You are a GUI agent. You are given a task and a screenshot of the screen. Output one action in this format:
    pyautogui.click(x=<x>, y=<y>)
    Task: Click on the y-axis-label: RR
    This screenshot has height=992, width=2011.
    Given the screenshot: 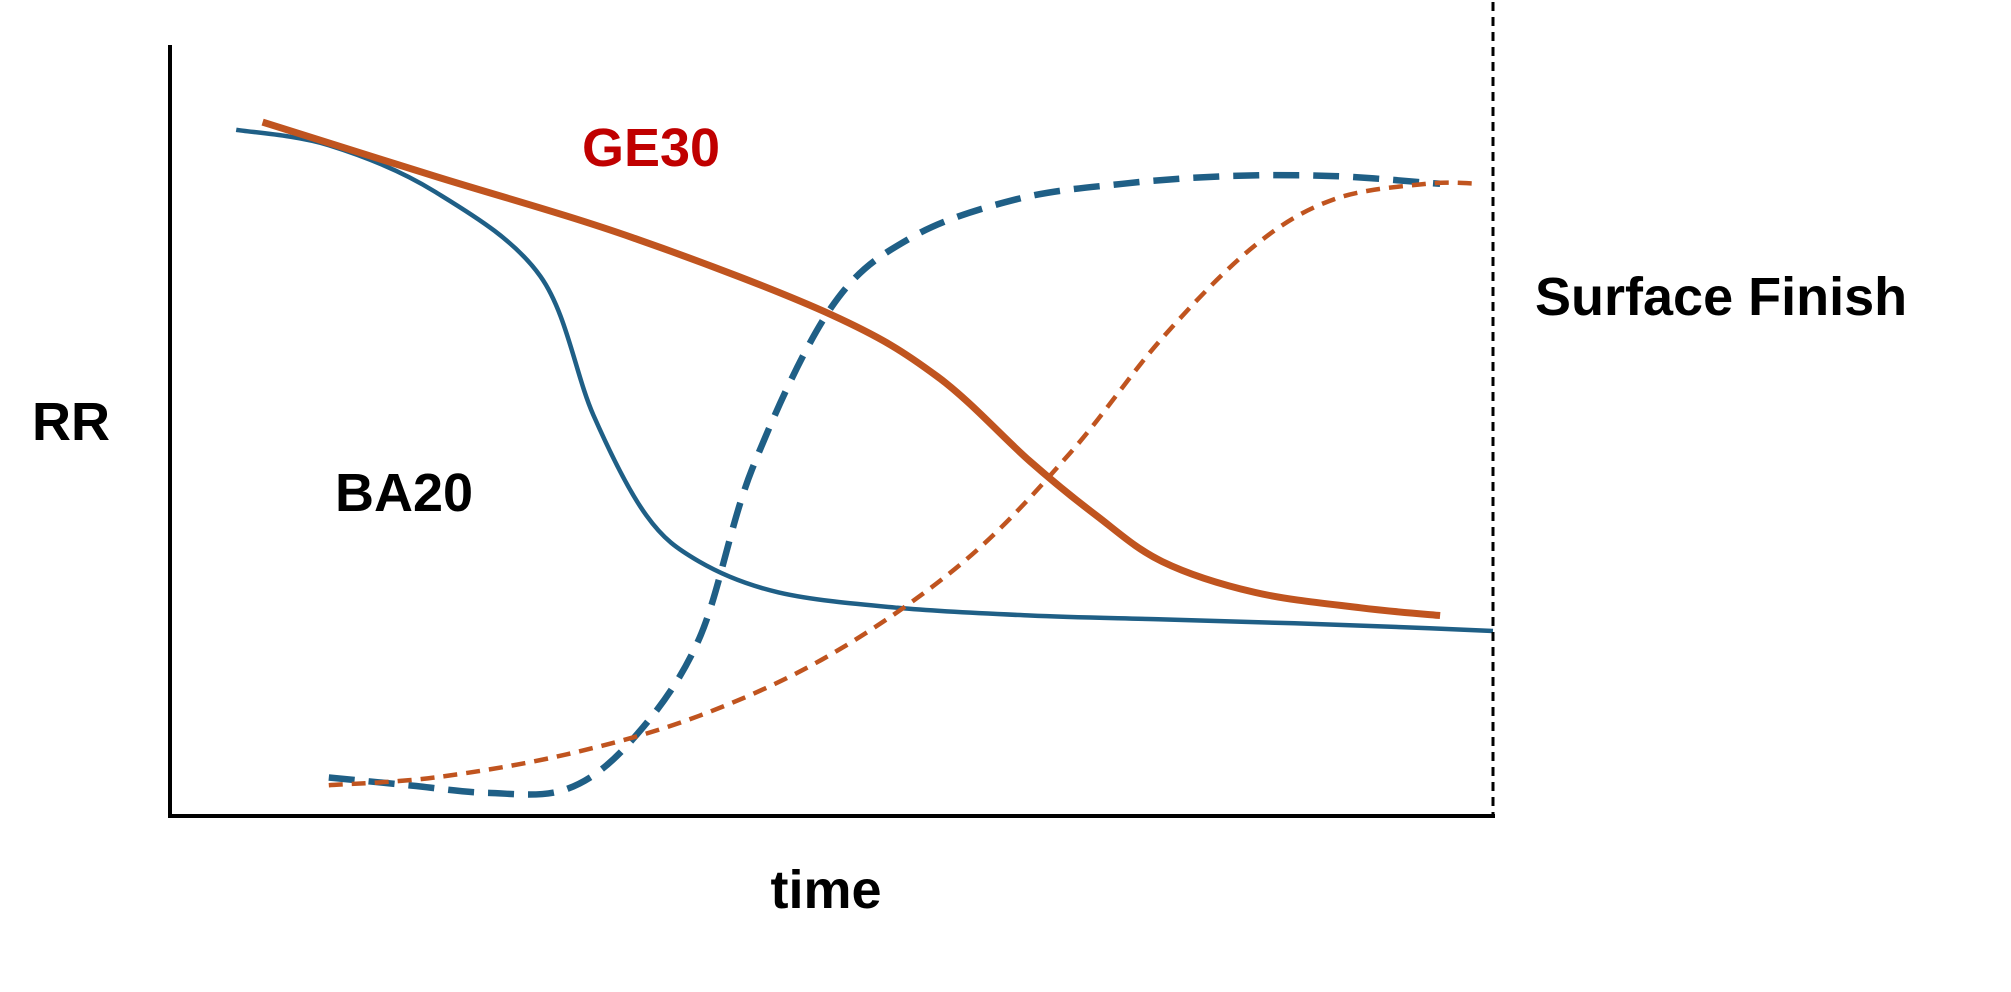 What is the action you would take?
    pyautogui.click(x=71, y=422)
    